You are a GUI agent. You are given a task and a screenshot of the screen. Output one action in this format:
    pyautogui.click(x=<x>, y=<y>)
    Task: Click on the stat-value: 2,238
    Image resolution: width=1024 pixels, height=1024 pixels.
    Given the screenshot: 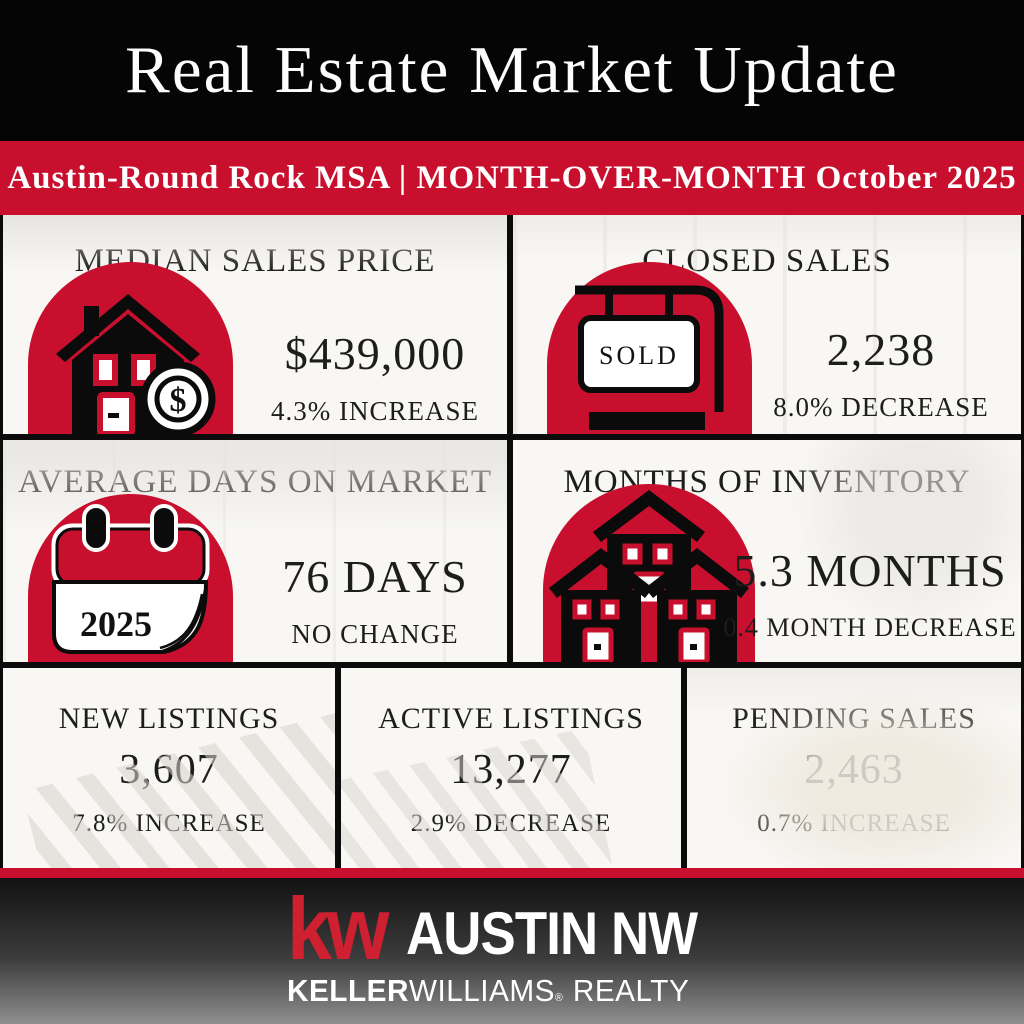 What is the action you would take?
    pyautogui.click(x=881, y=349)
    